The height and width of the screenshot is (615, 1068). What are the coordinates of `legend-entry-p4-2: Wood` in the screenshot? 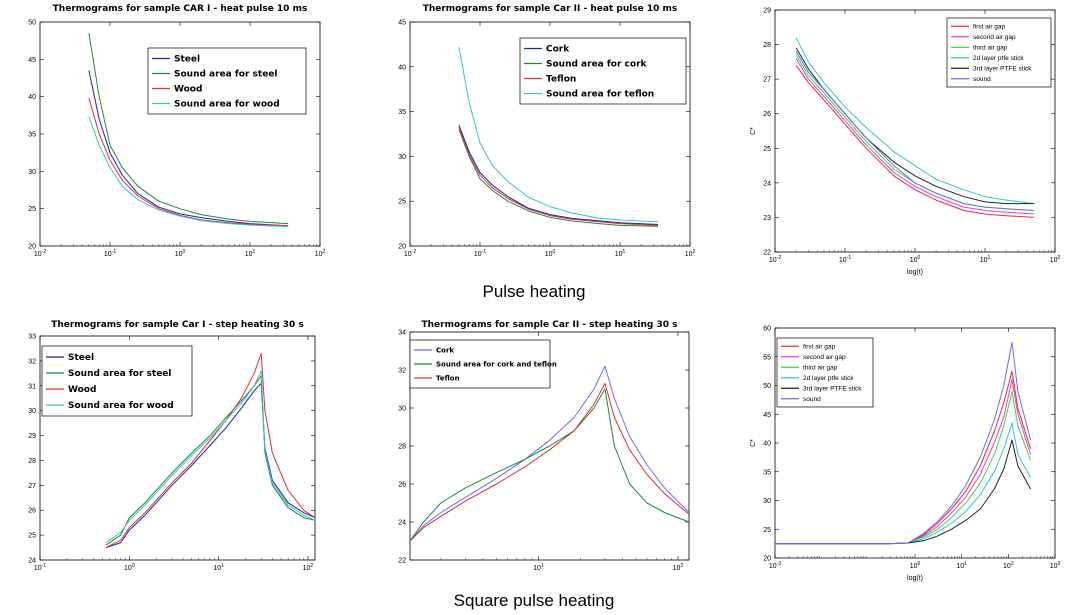 It's located at (82, 390).